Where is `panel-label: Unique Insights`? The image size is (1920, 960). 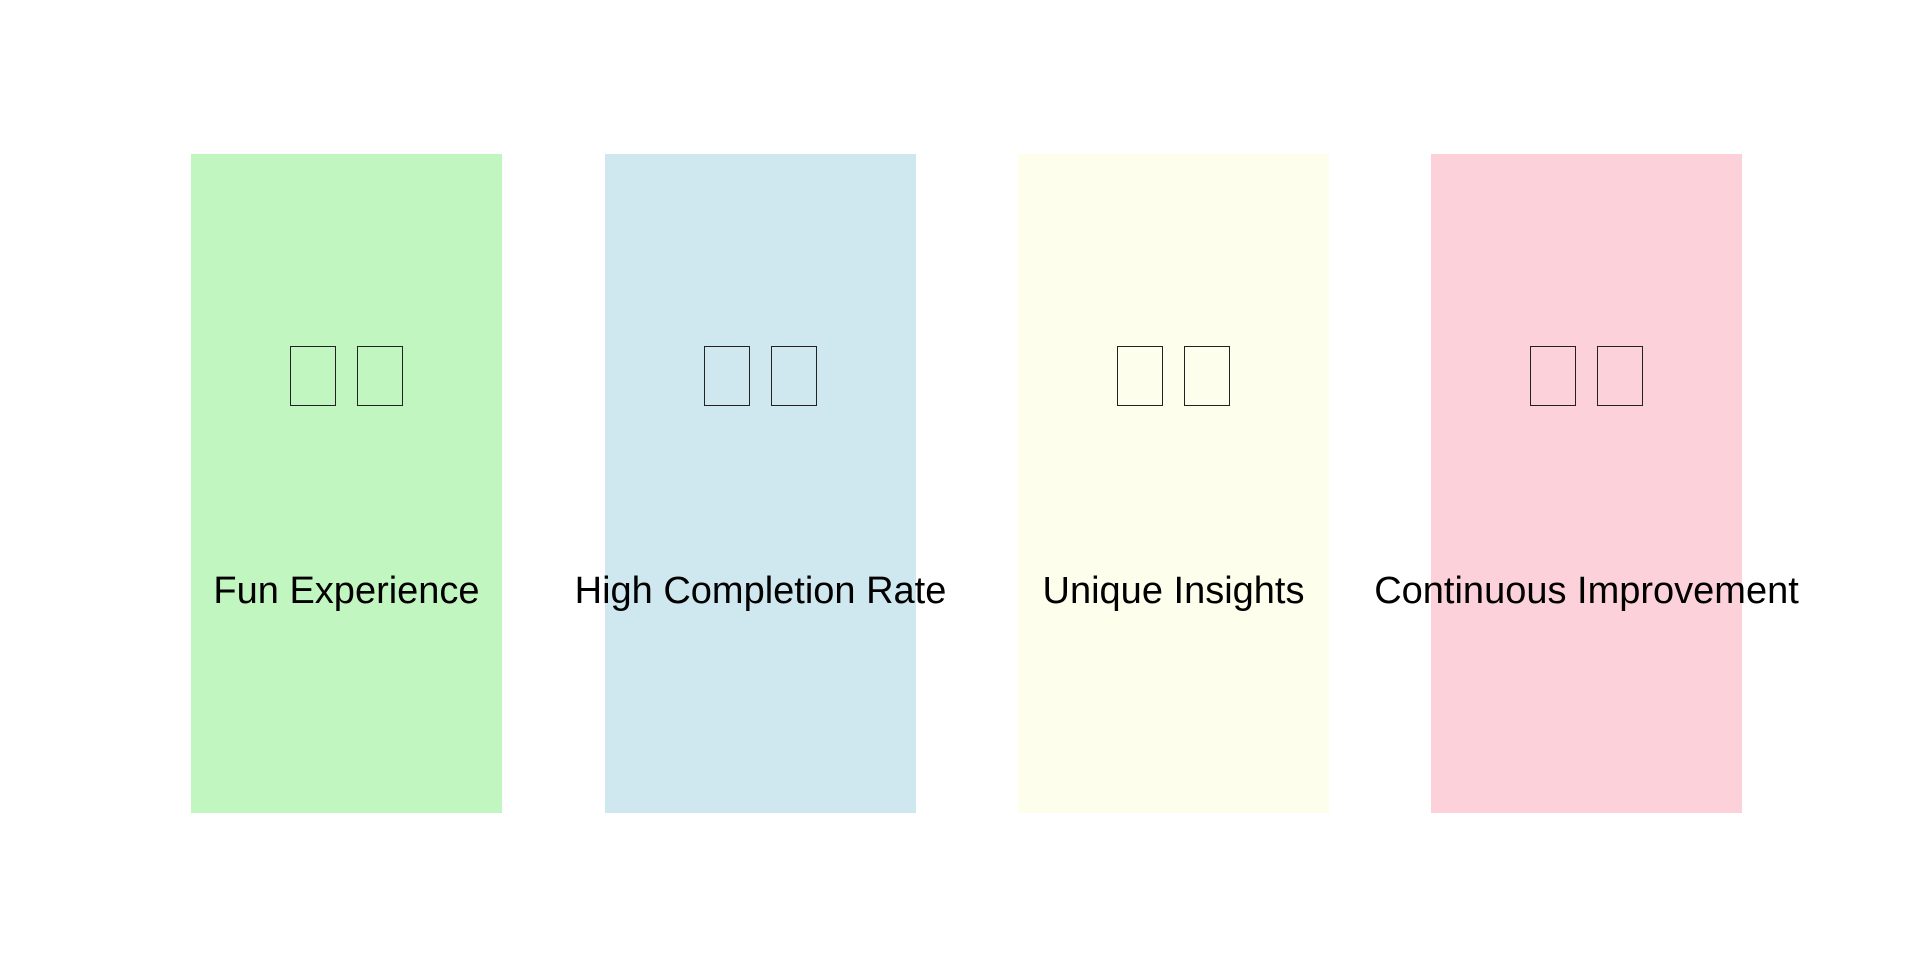
panel-label: Unique Insights is located at coordinates (1173, 591).